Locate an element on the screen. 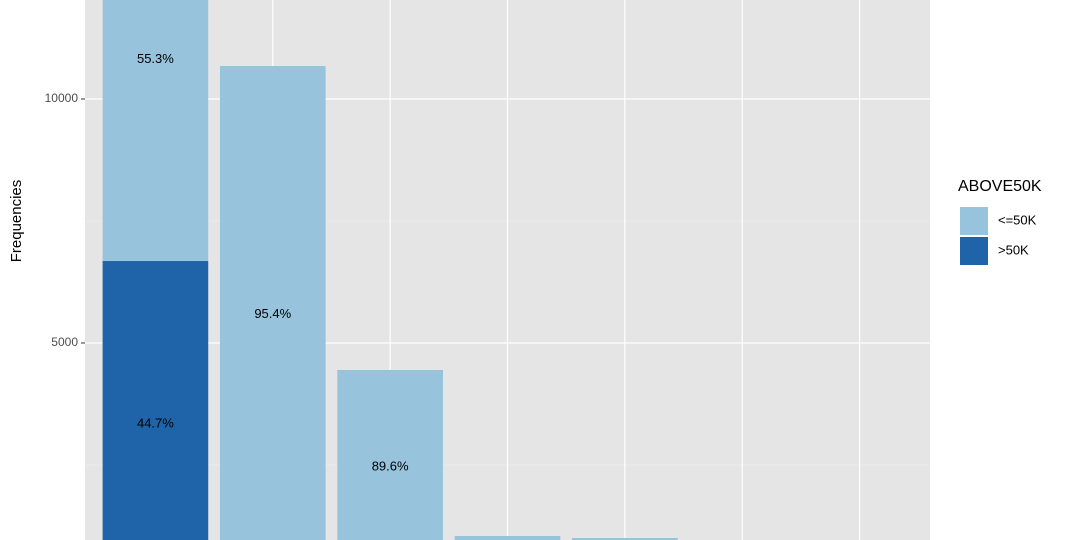 Image resolution: width=1080 pixels, height=540 pixels. y-axis-title: Frequencies is located at coordinates (16, 221).